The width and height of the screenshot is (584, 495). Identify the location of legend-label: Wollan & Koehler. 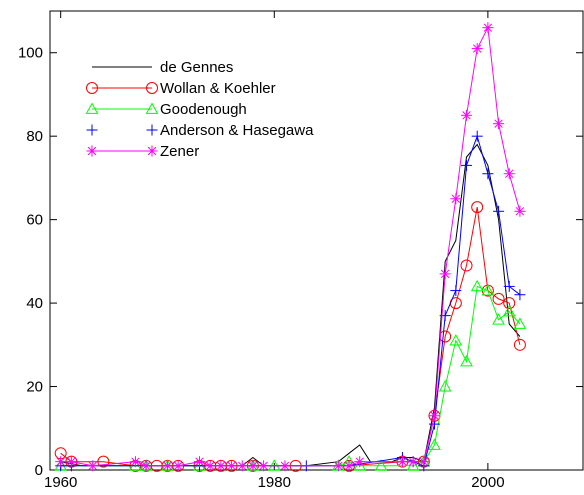
(218, 88).